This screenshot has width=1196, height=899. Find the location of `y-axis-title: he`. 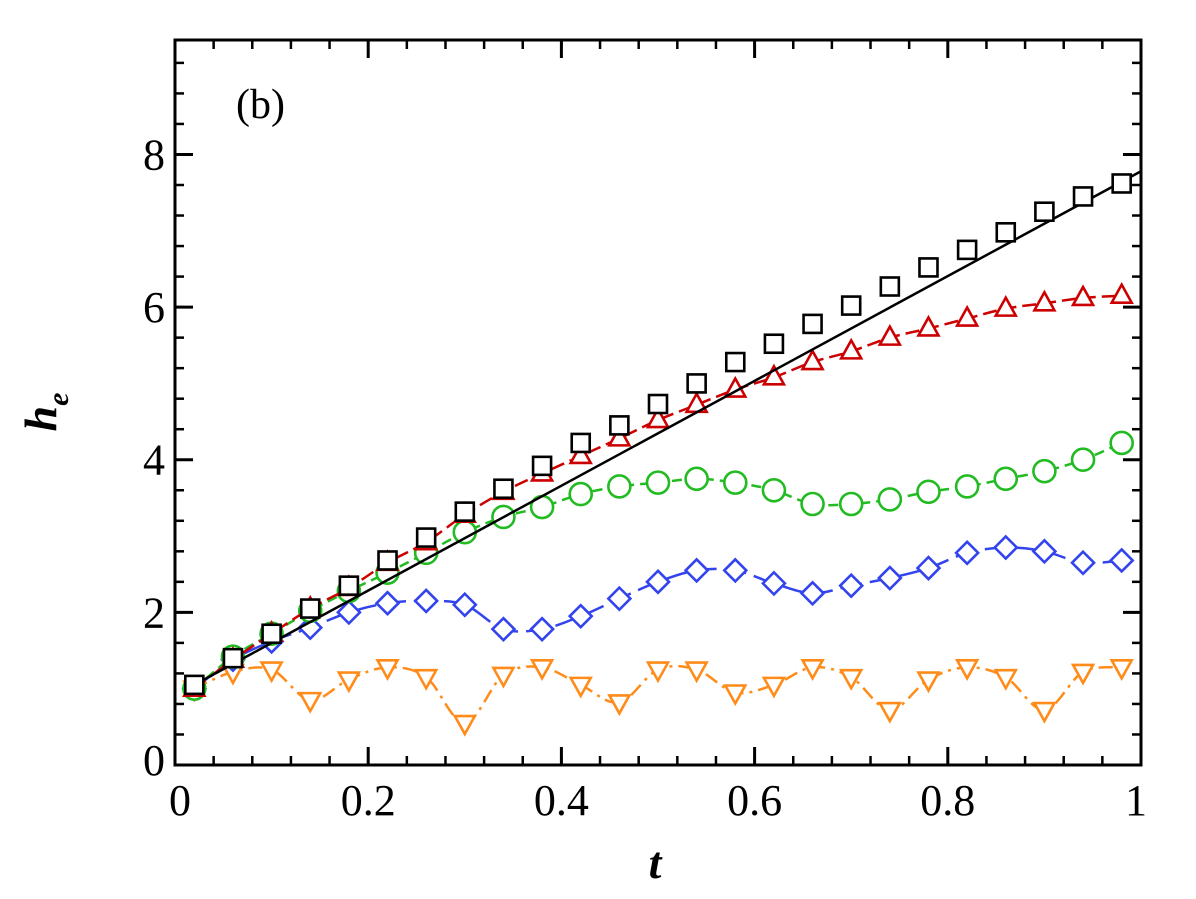

y-axis-title: he is located at coordinates (45, 412).